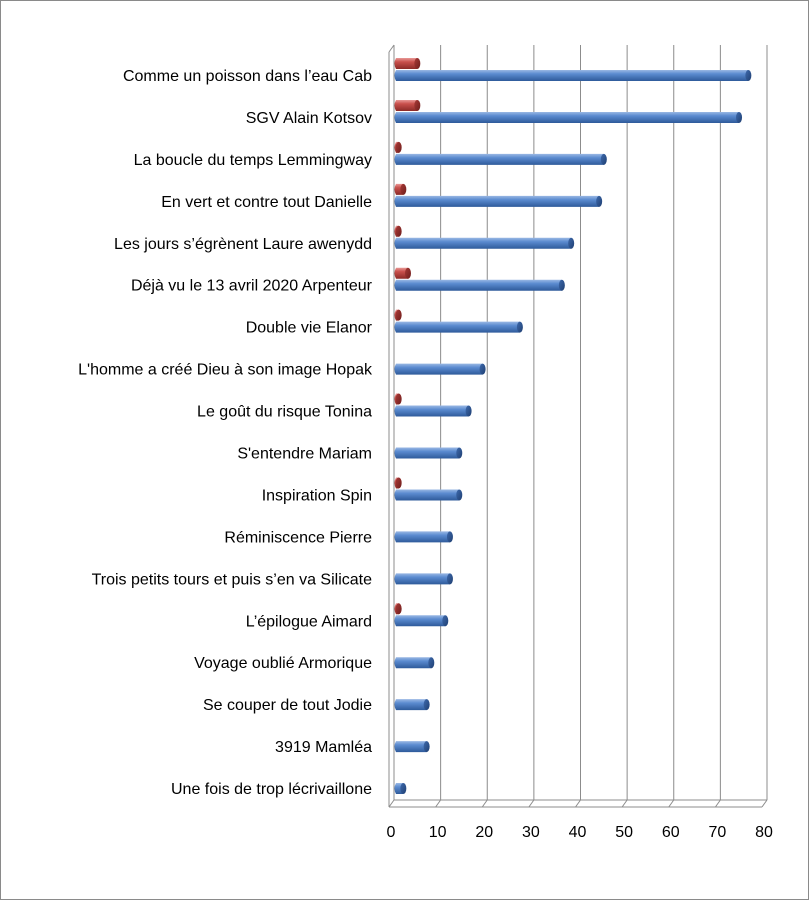 Image resolution: width=809 pixels, height=900 pixels. I want to click on category-label: S'entendre Mariam, so click(304, 454).